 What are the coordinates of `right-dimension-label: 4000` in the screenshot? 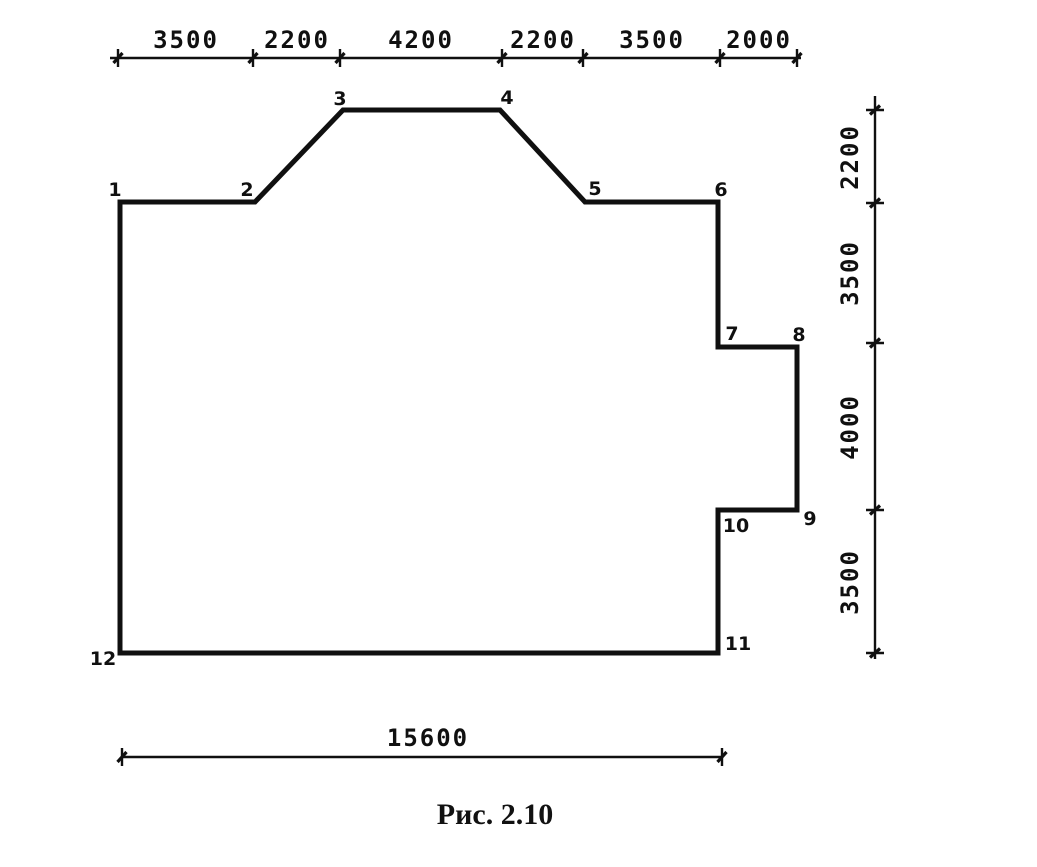 It's located at (850, 427).